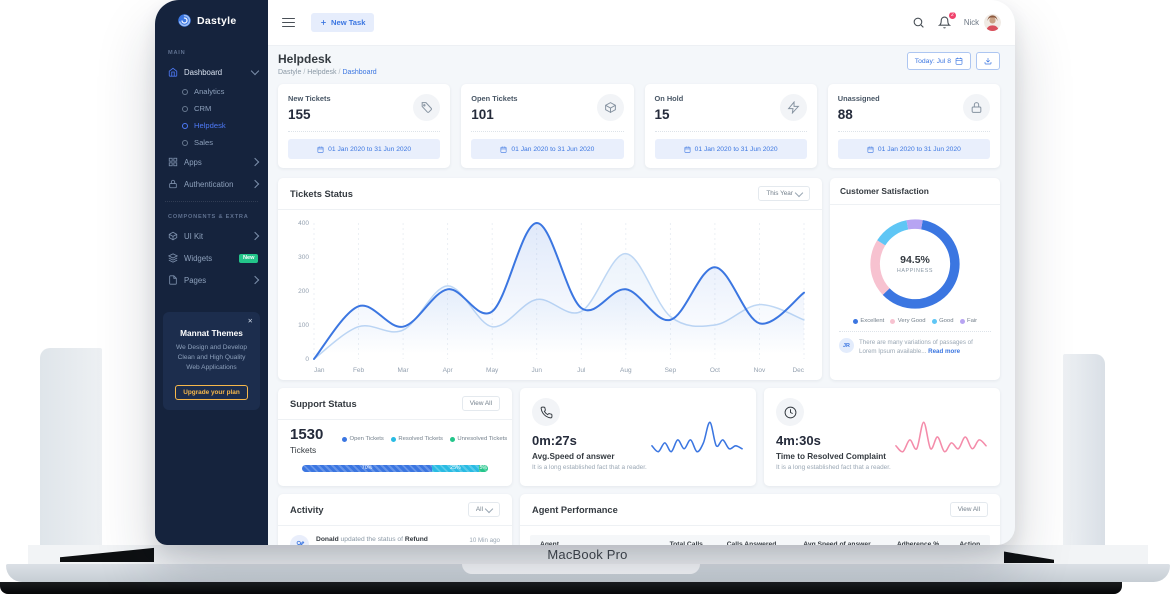 Image resolution: width=1175 pixels, height=594 pixels. Describe the element at coordinates (211, 236) in the screenshot. I see `sidebar-item-uikit: UI Kit` at that location.